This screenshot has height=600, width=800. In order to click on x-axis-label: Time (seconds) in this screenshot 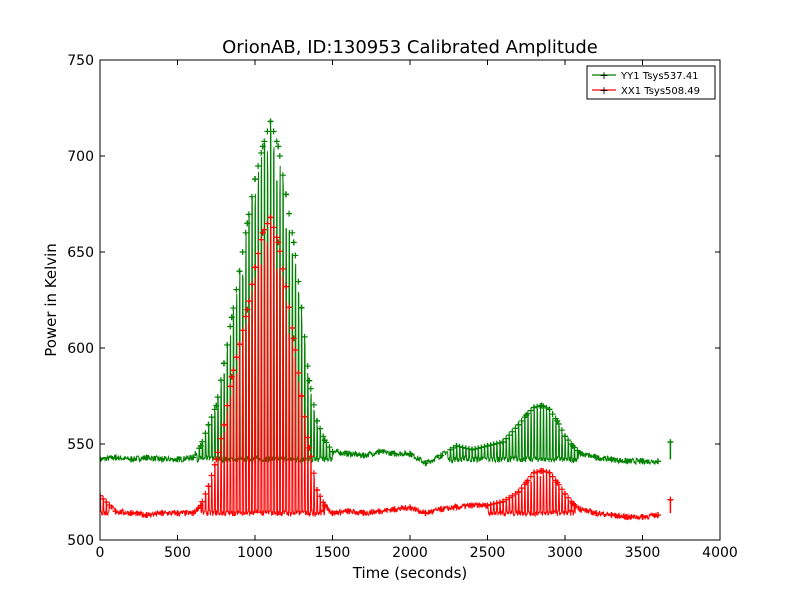, I will do `click(410, 573)`.